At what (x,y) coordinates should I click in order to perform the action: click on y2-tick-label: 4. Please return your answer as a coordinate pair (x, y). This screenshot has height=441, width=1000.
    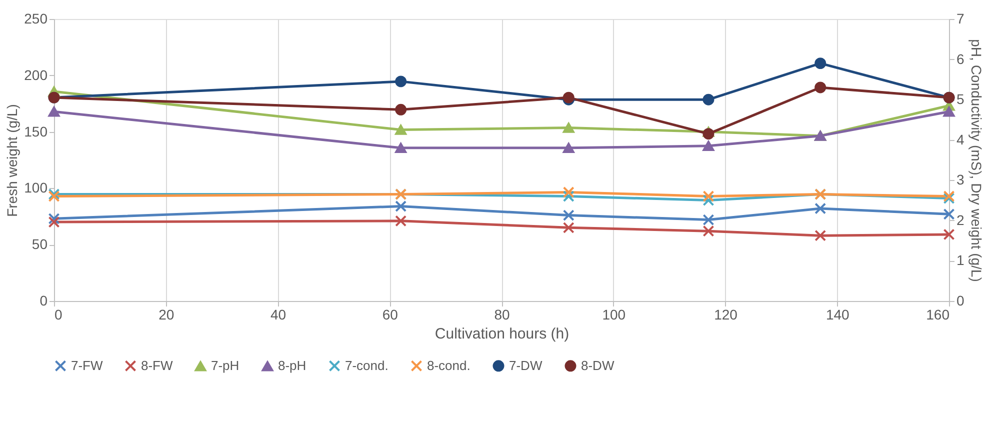
    Looking at the image, I should click on (960, 139).